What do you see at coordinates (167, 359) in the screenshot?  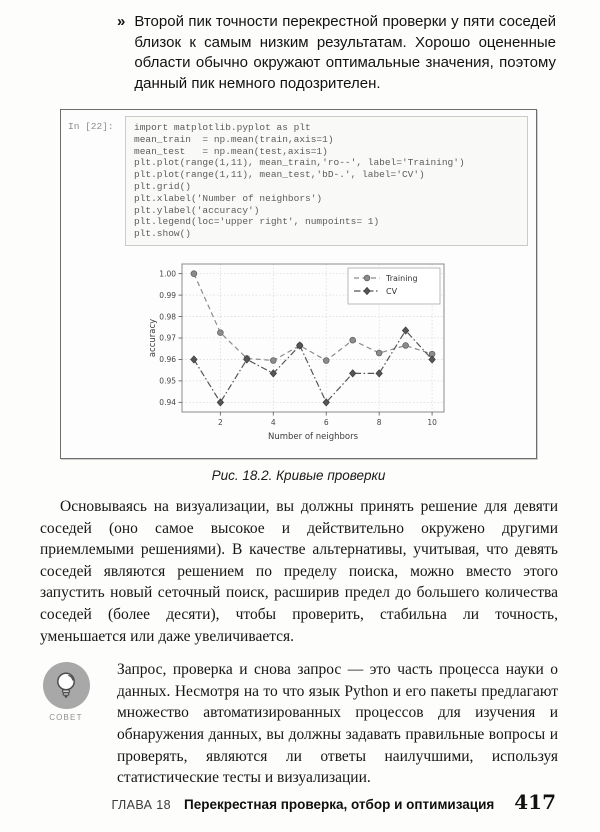 I see `svg-text: 0.96` at bounding box center [167, 359].